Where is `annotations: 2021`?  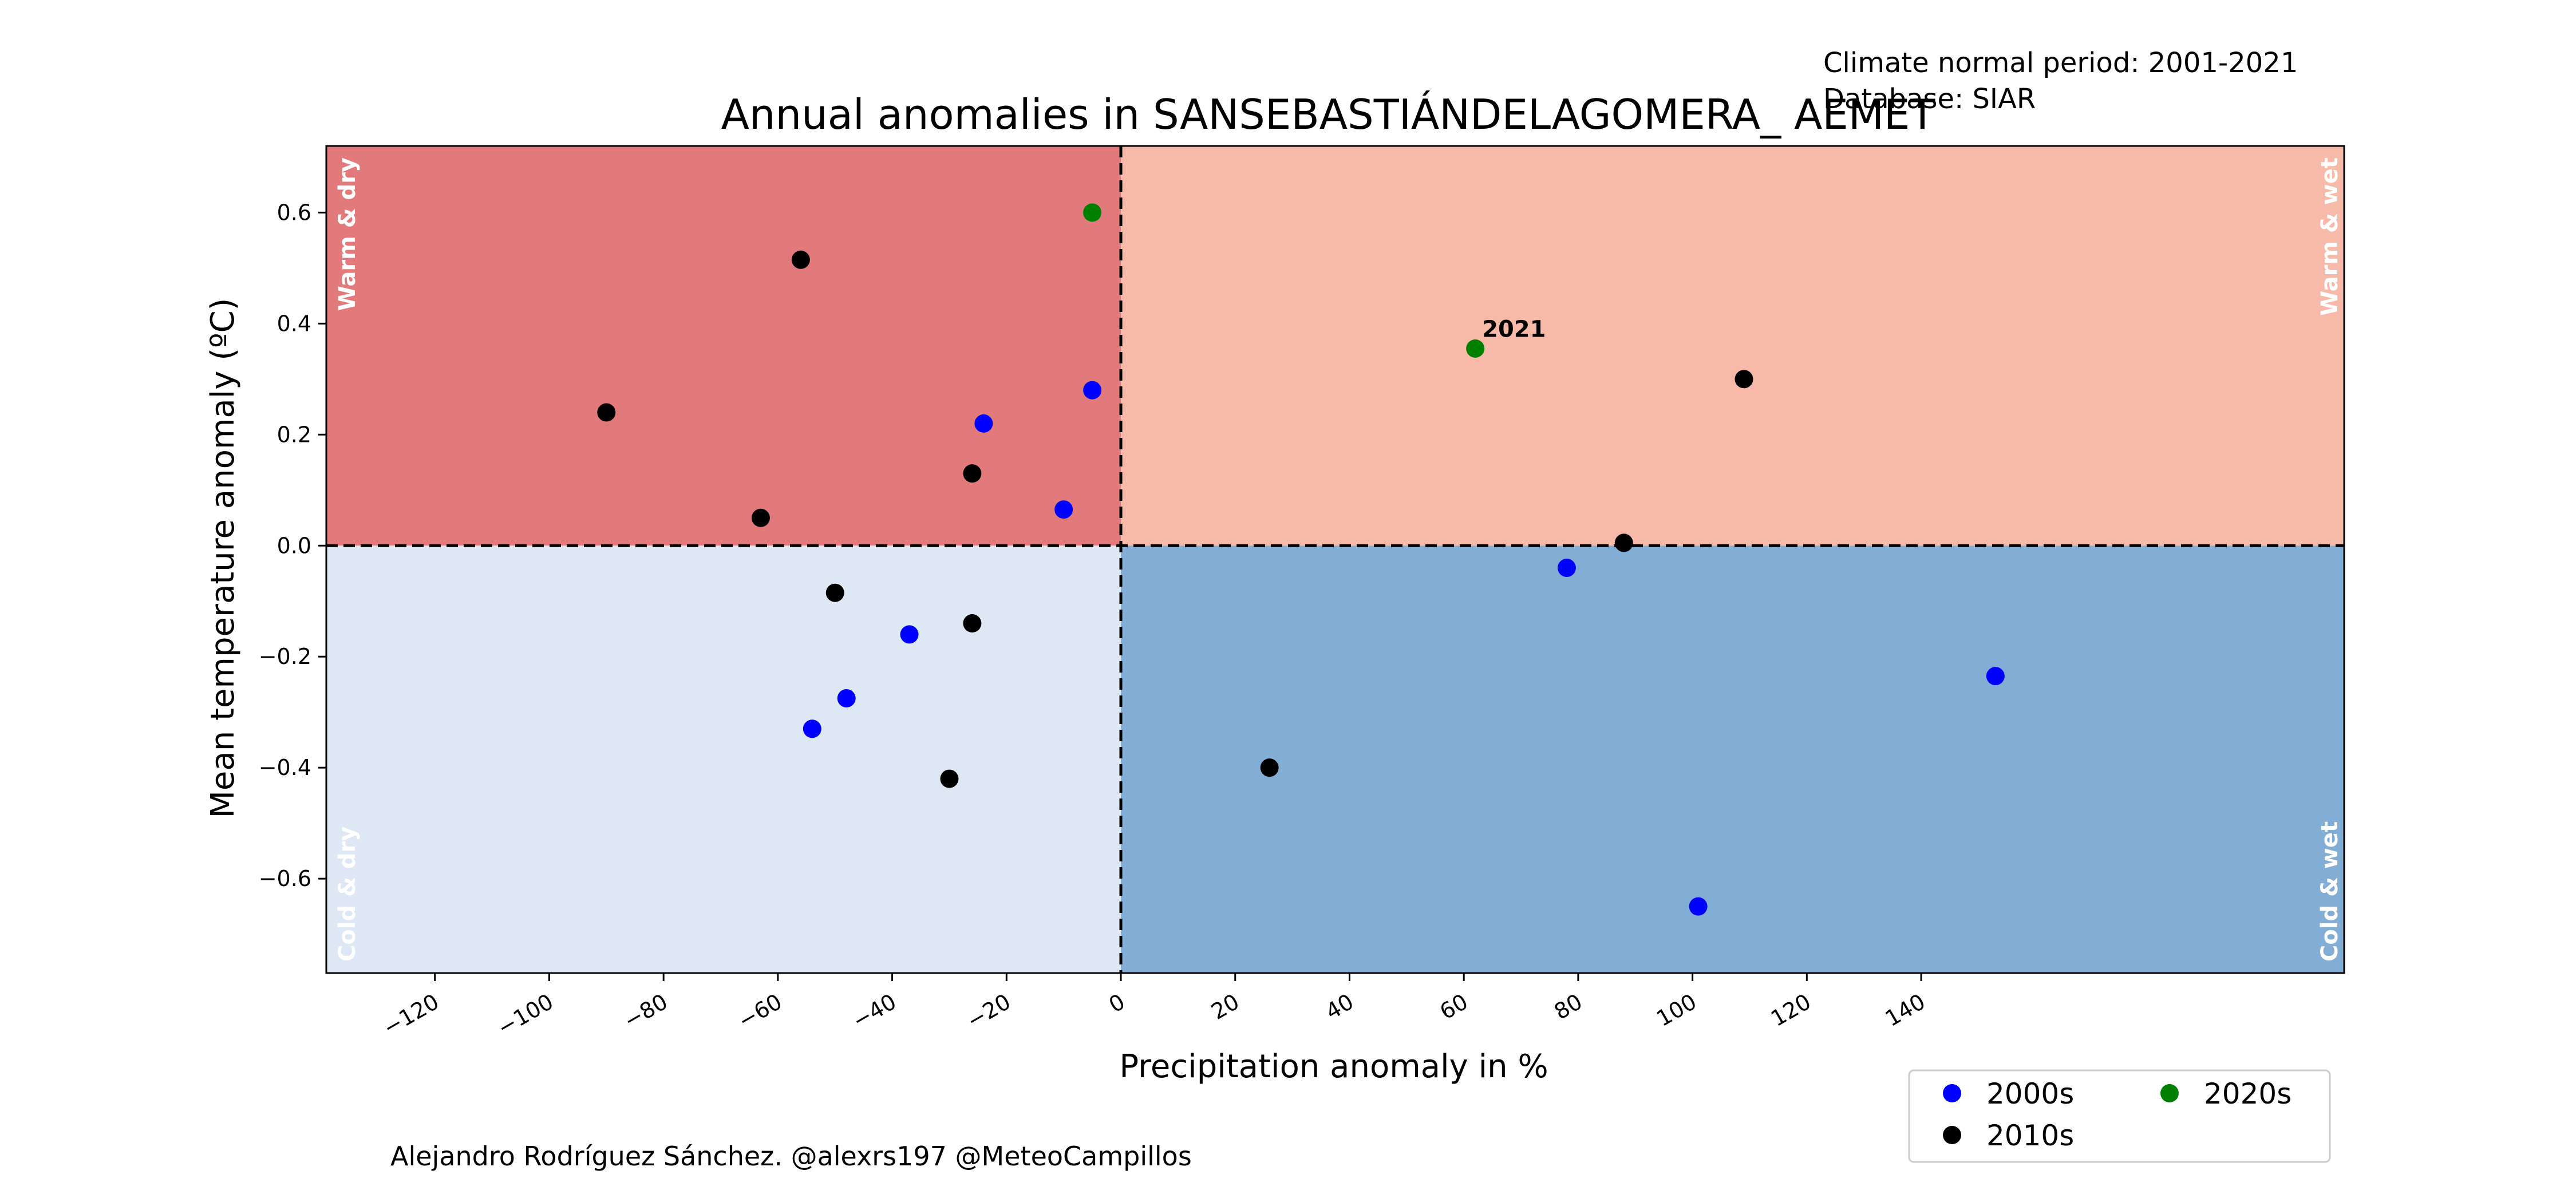 annotations: 2021 is located at coordinates (1514, 330).